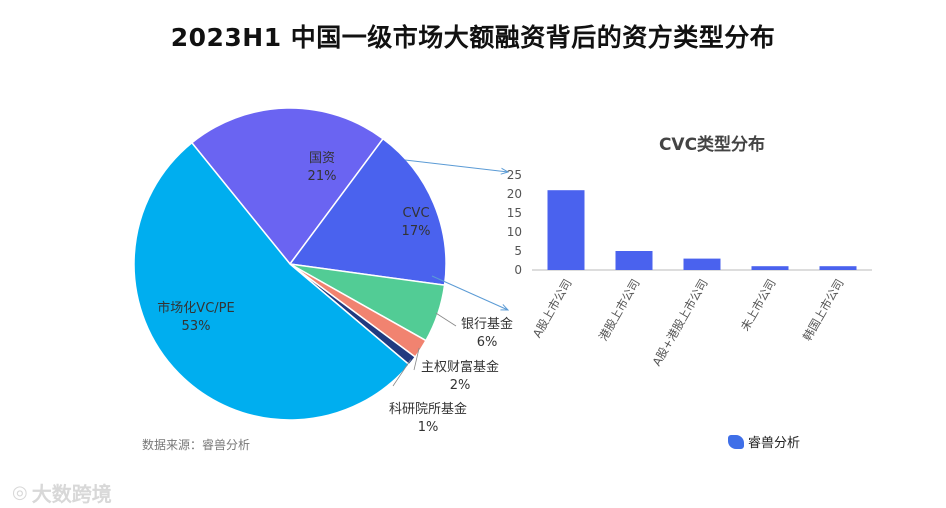 The image size is (946, 508). I want to click on pie-label-vcpe: 市场化VC/PE, so click(195, 308).